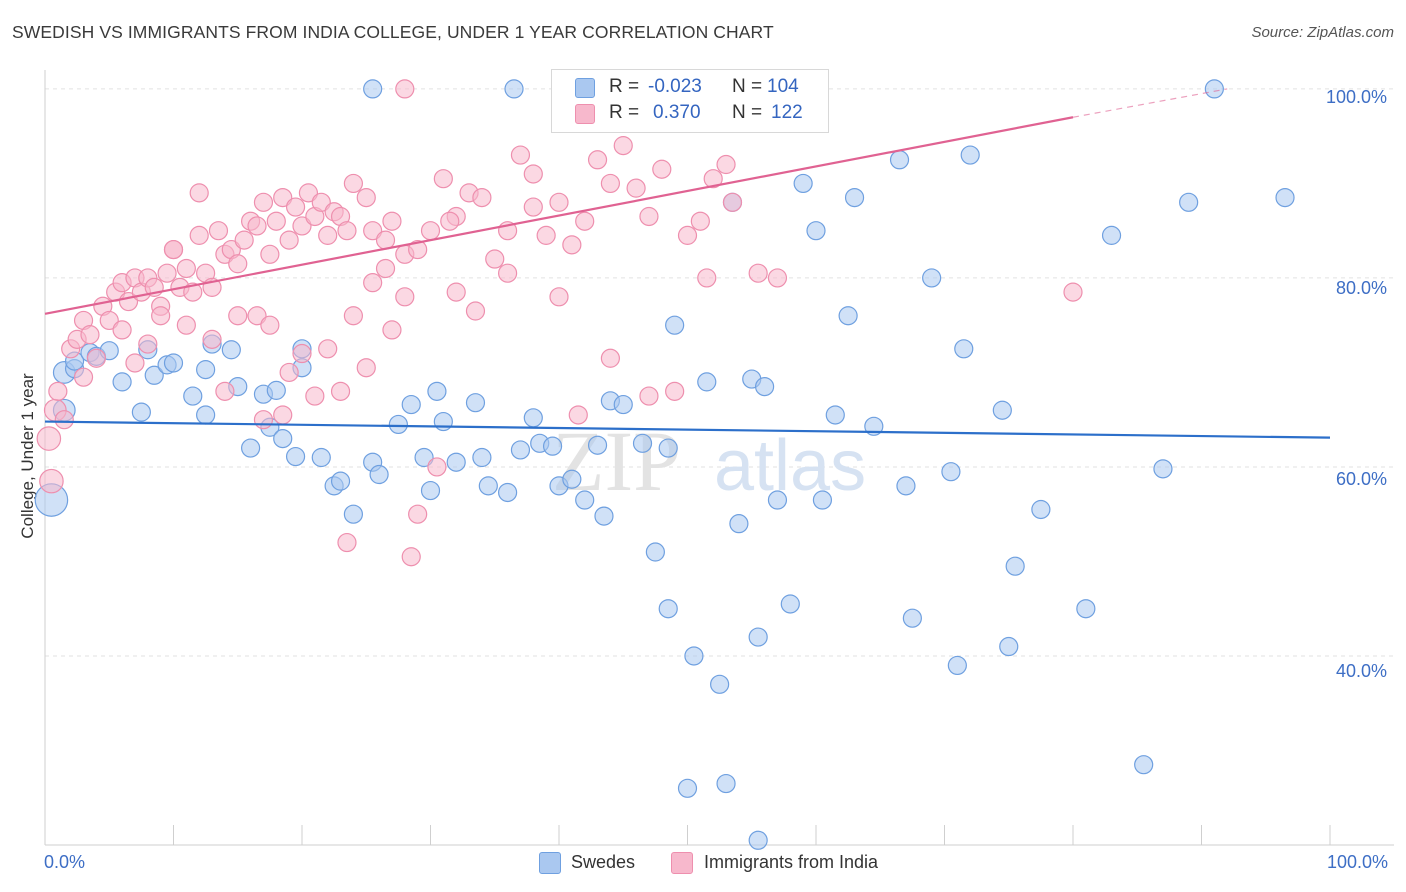  Describe the element at coordinates (703, 864) in the screenshot. I see `legend: Swedes Immigrants from India` at that location.